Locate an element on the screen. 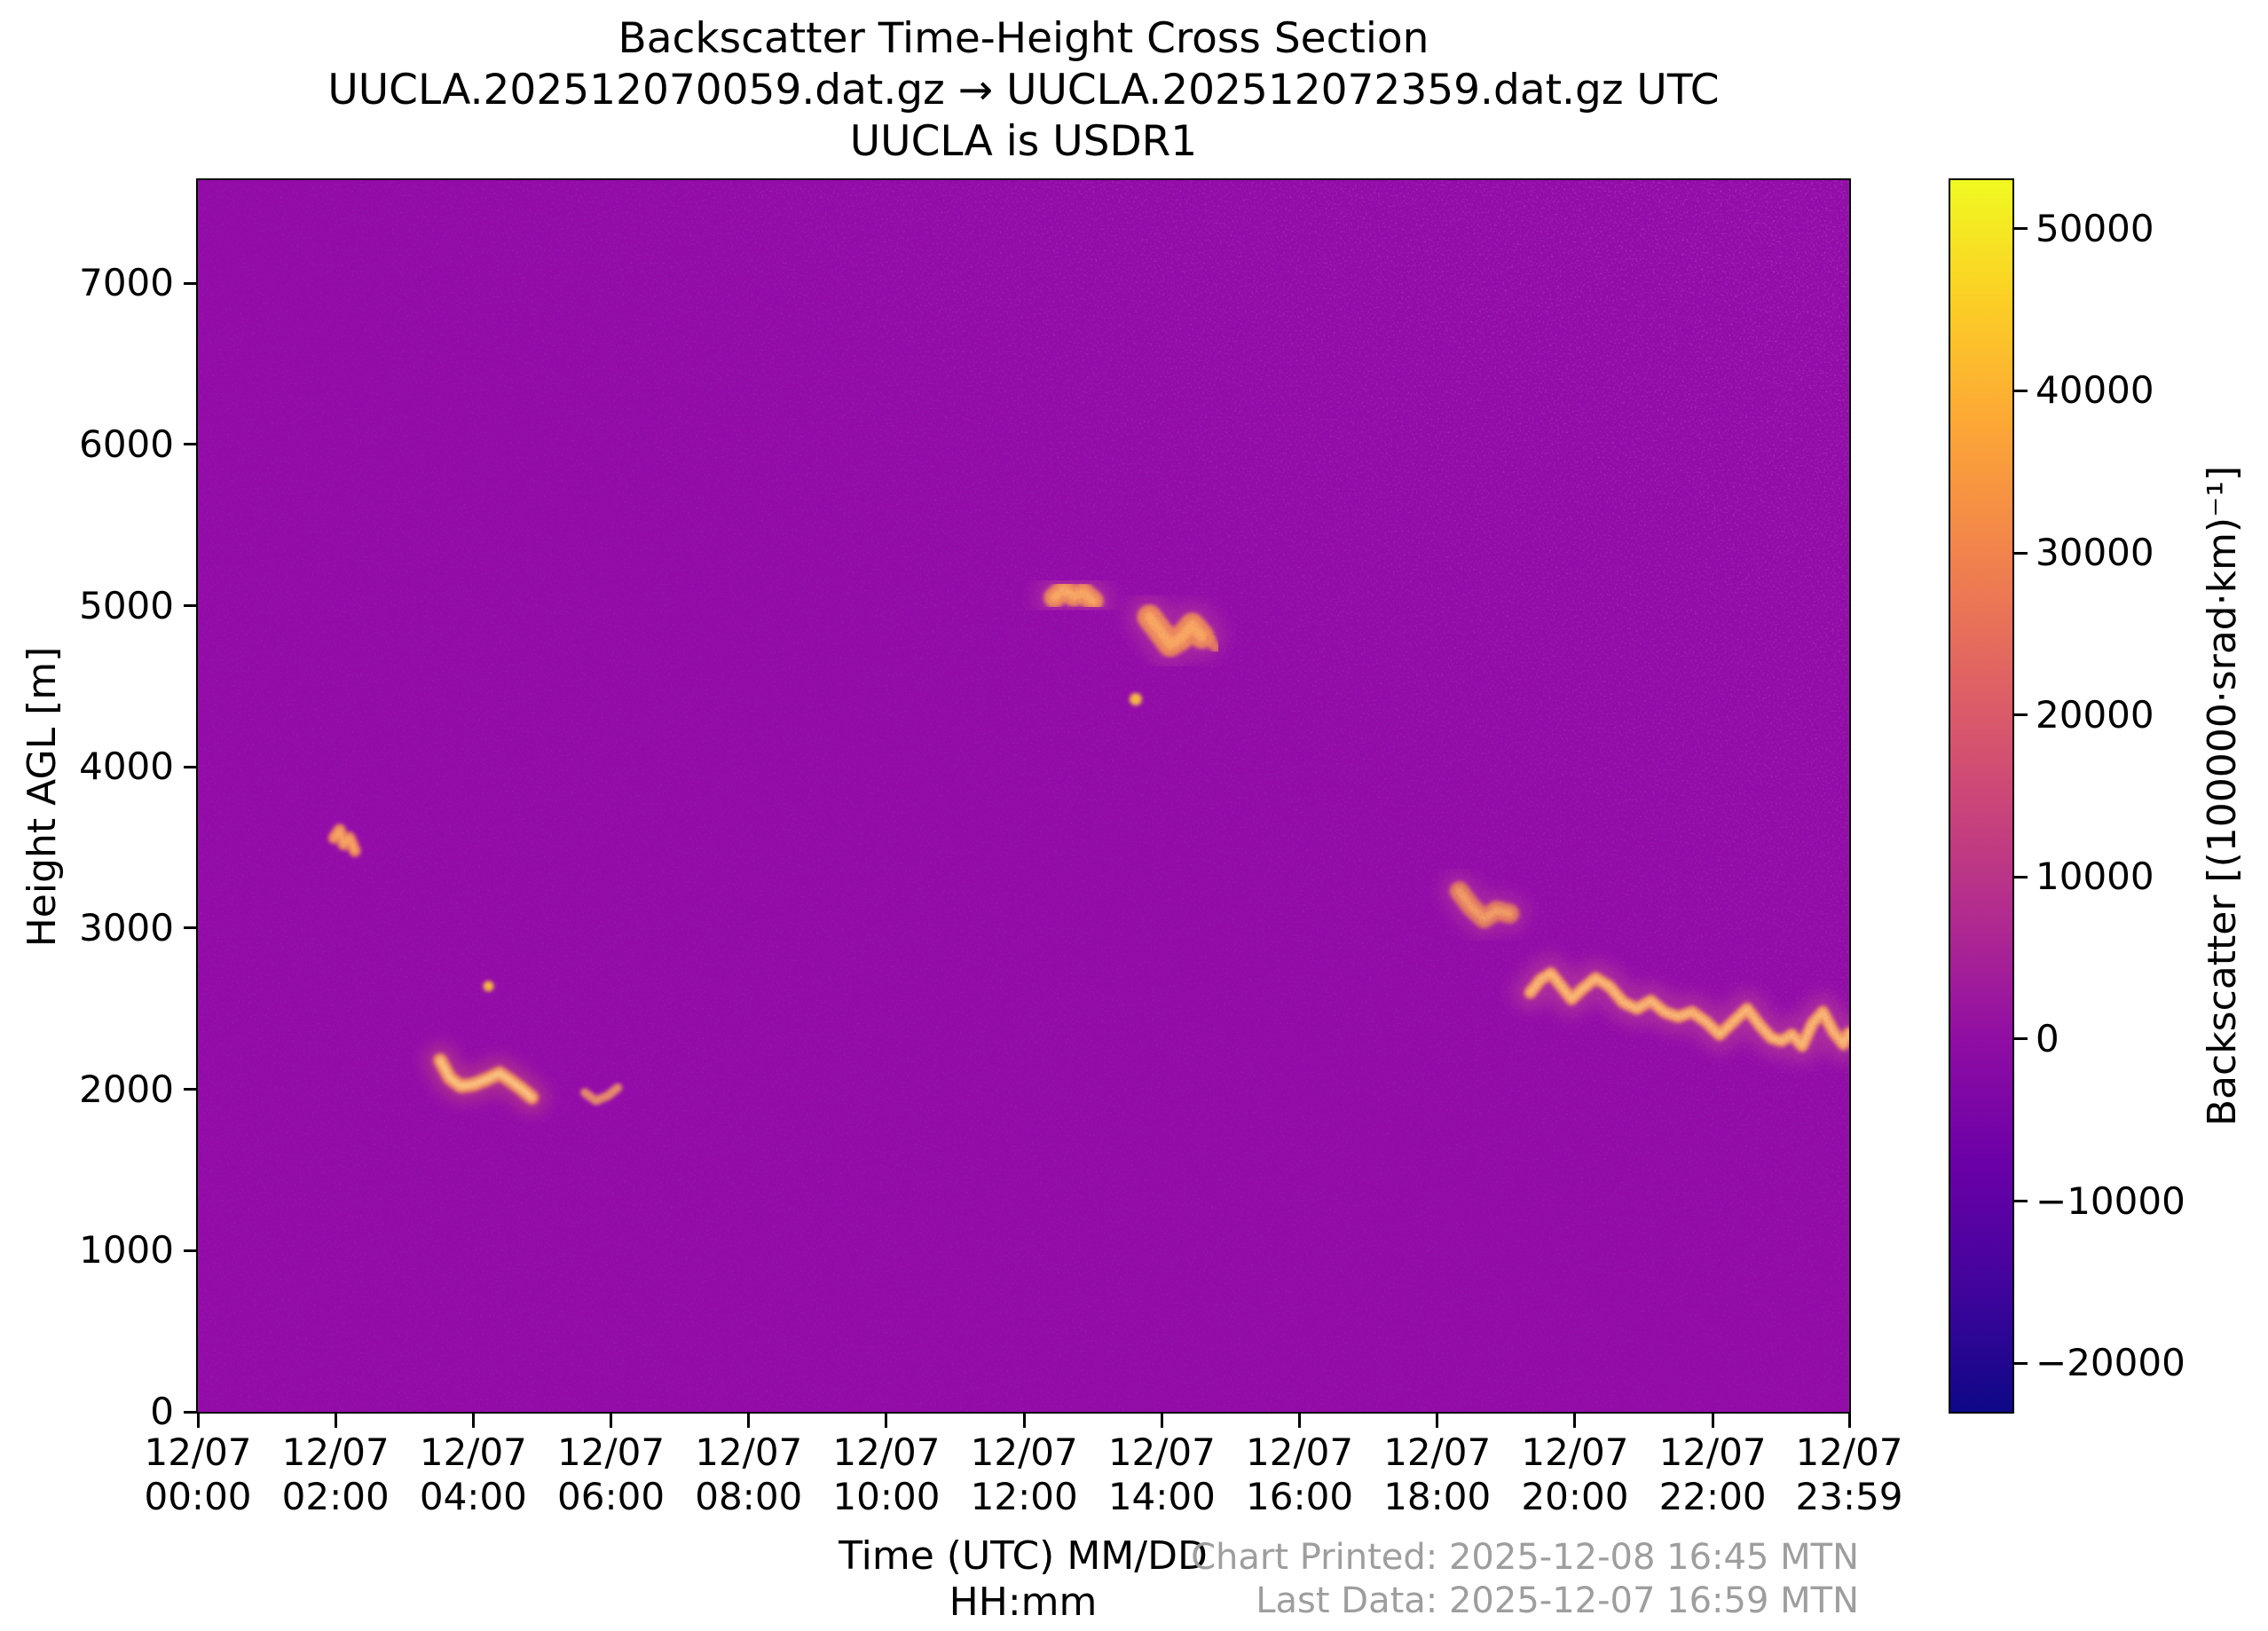 This screenshot has height=1631, width=2268. x-tick-label: 12/07 12:00 is located at coordinates (1024, 1474).